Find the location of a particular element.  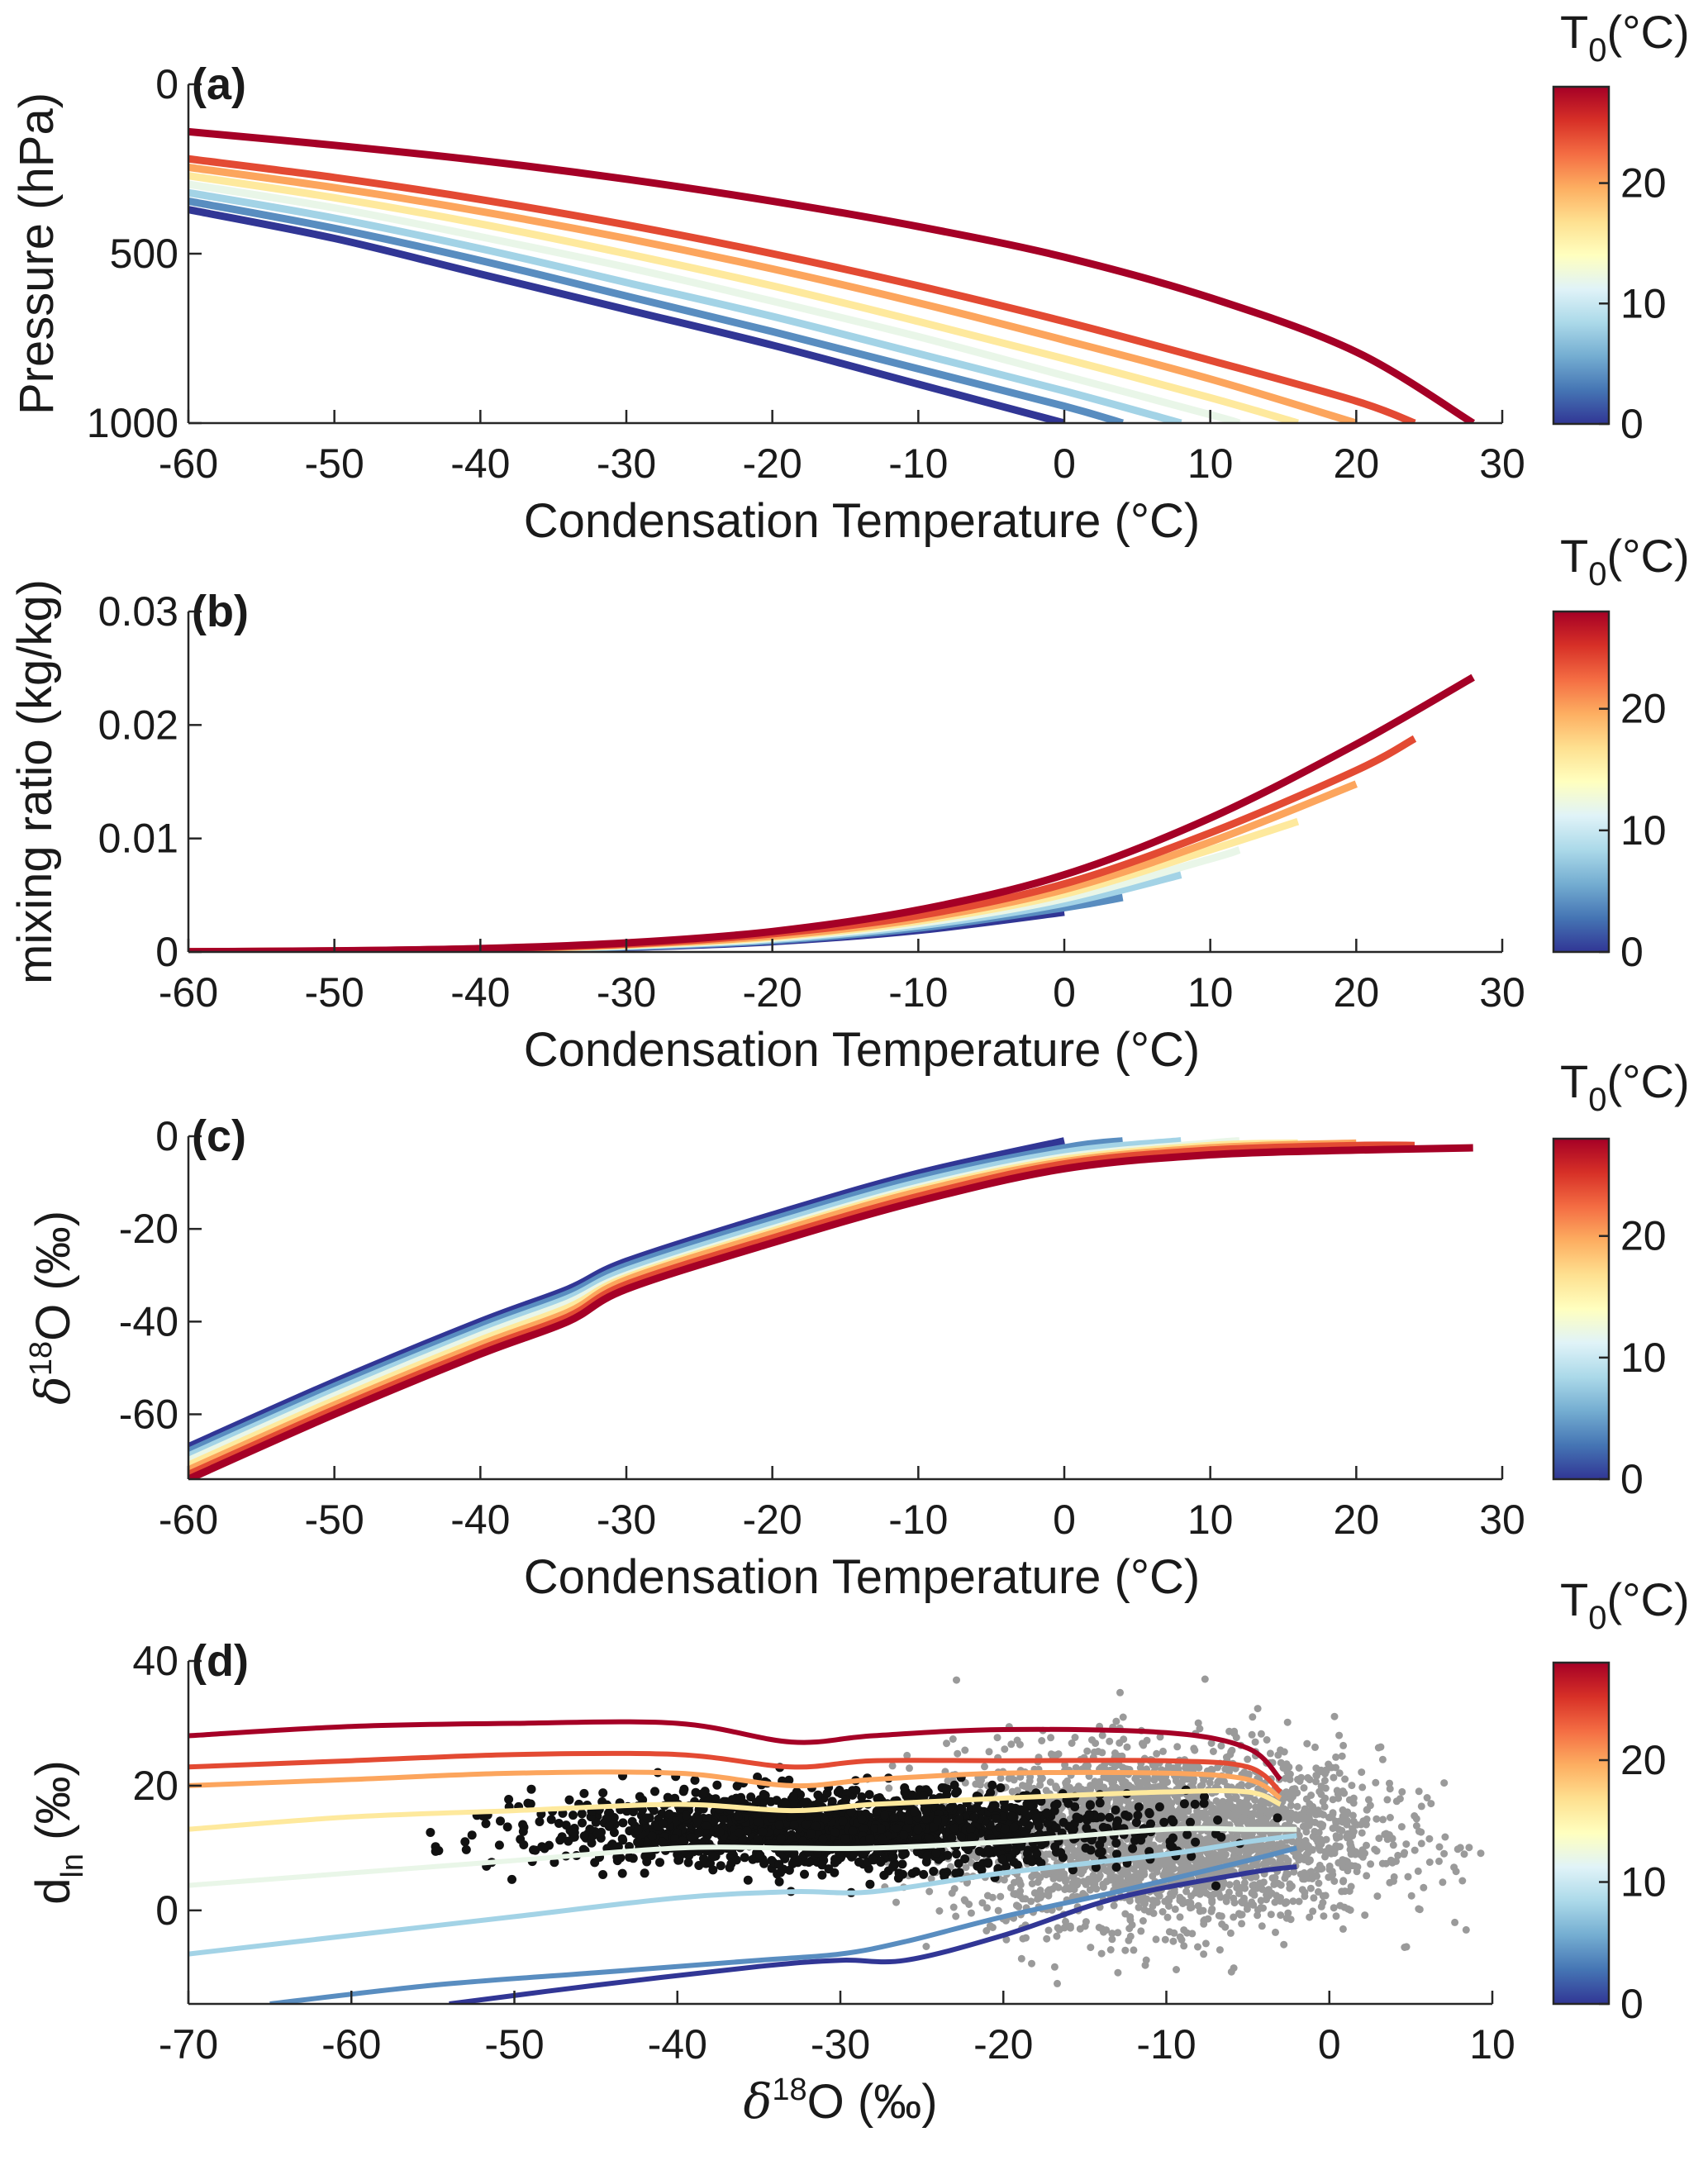

colorbar-title: T0(°C) is located at coordinates (1625, 37).